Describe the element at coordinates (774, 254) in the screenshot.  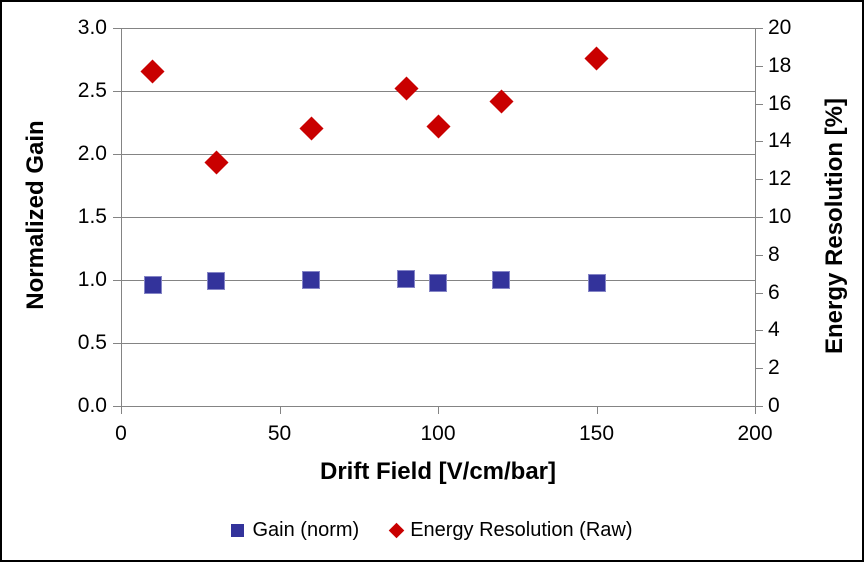
I see `right-tick-label: 8` at that location.